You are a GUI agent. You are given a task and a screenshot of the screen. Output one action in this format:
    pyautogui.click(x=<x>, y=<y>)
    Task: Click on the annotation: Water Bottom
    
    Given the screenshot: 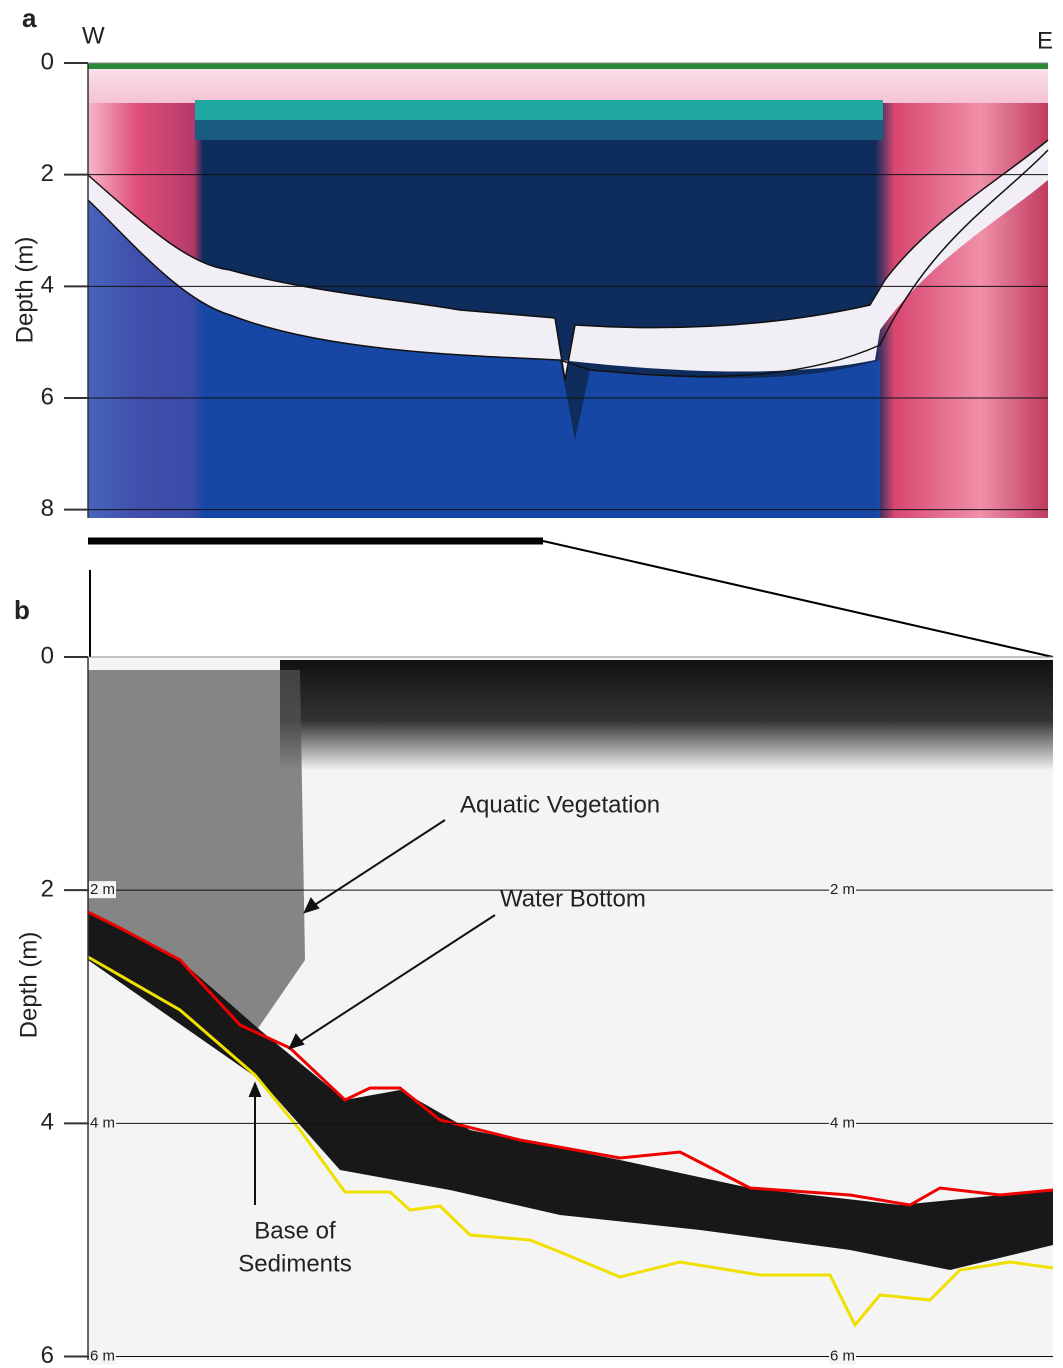 What is the action you would take?
    pyautogui.click(x=573, y=898)
    